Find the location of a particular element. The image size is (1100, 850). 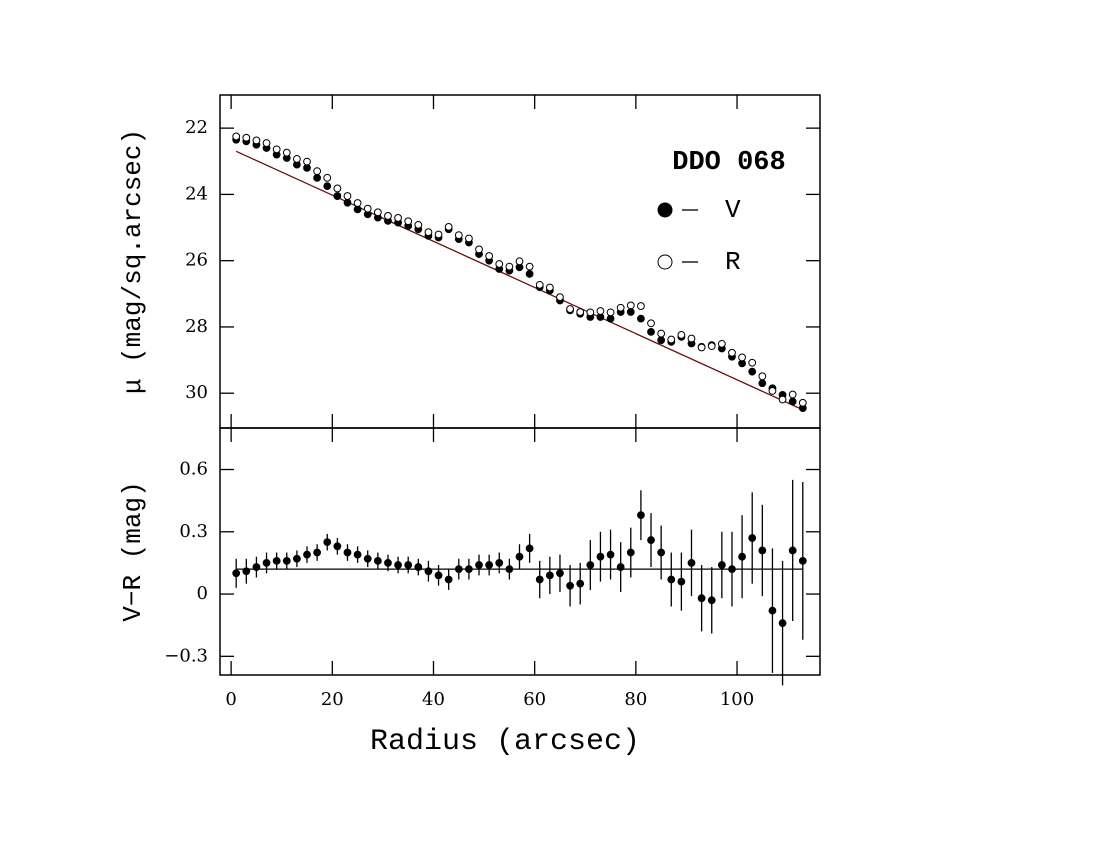

y-tick-label: 26 is located at coordinates (196, 260).